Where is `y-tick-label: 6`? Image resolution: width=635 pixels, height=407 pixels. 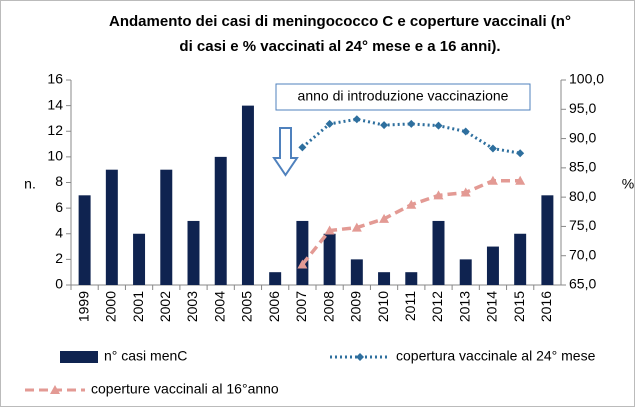
y-tick-label: 6 is located at coordinates (59, 207).